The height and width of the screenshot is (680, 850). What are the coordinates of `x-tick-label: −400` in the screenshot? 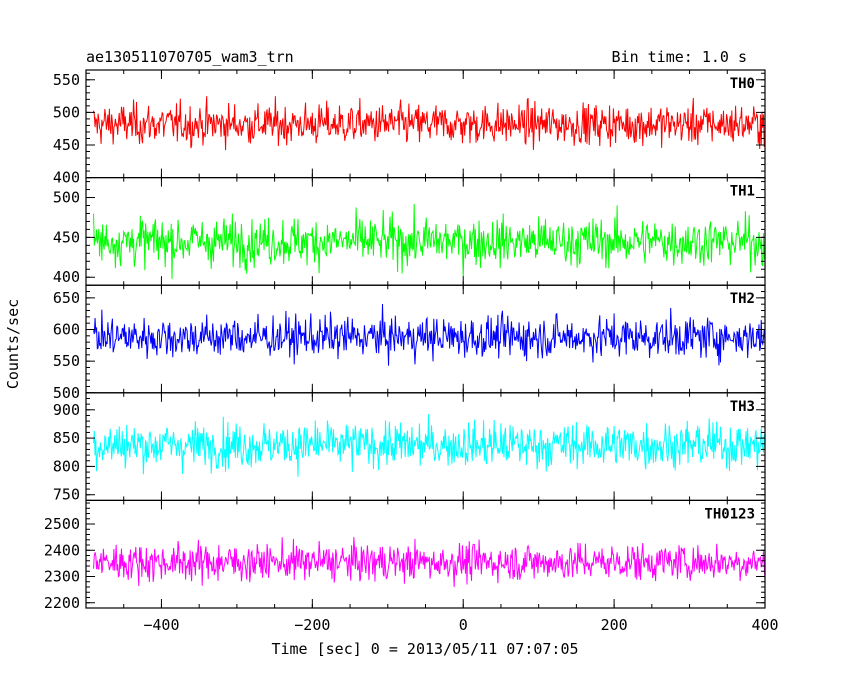 It's located at (161, 625).